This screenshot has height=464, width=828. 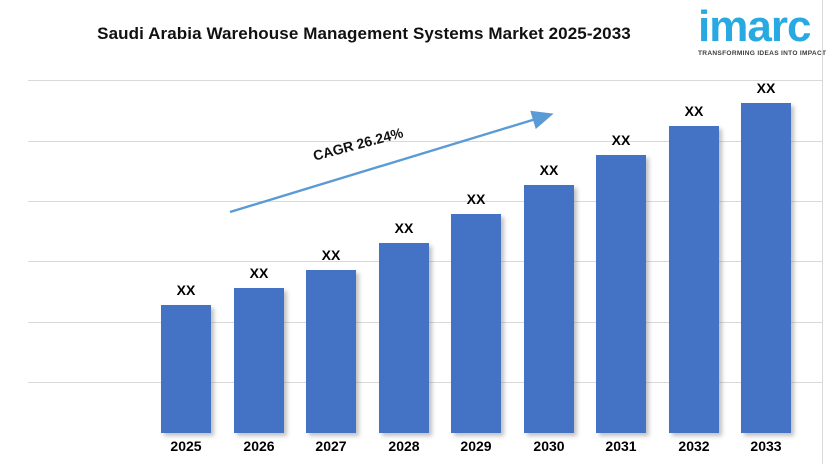 What do you see at coordinates (476, 446) in the screenshot?
I see `year-label-2029: 2029` at bounding box center [476, 446].